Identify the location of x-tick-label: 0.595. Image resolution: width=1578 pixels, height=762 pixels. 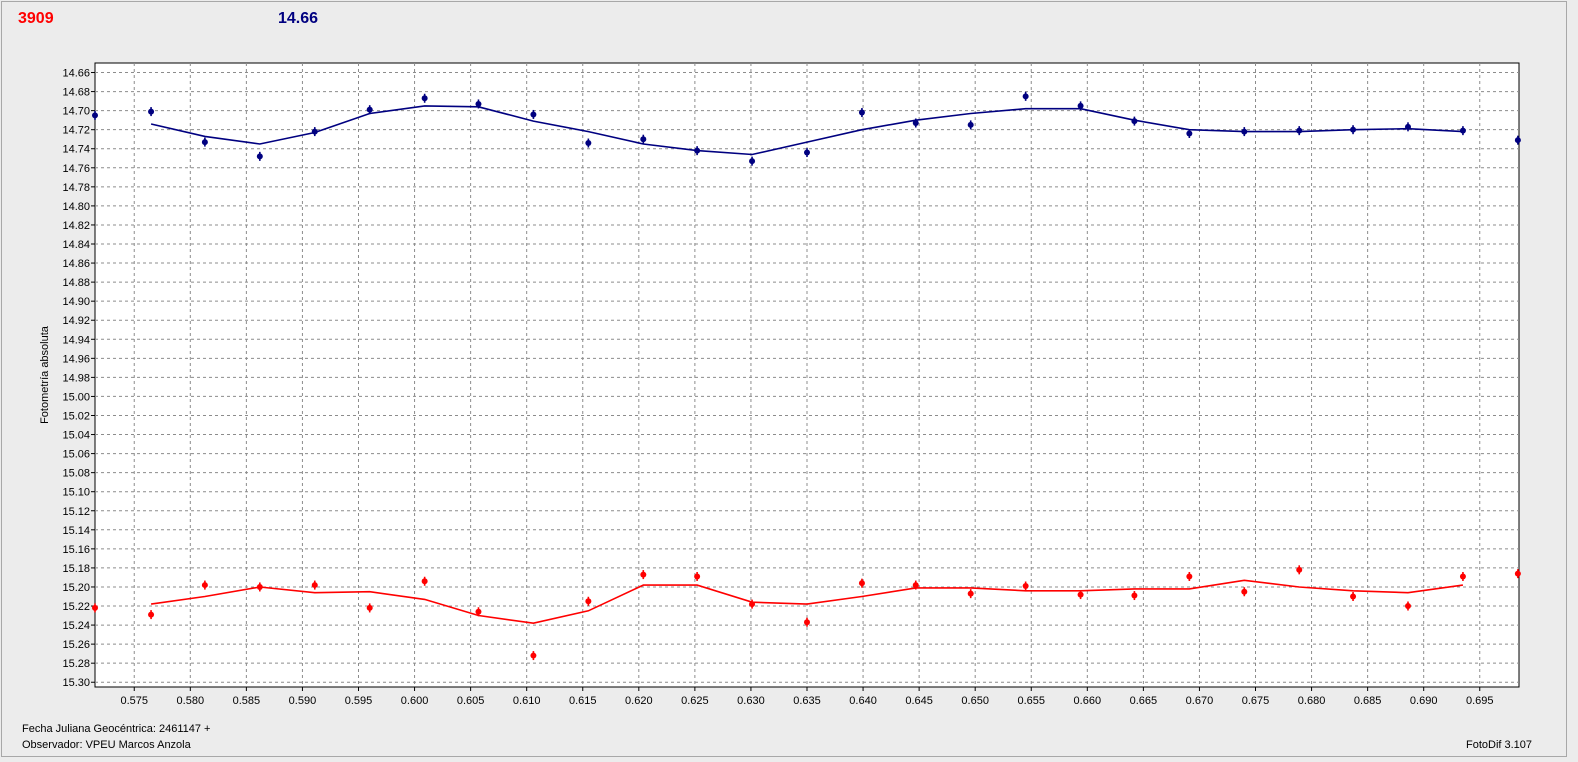
(359, 701).